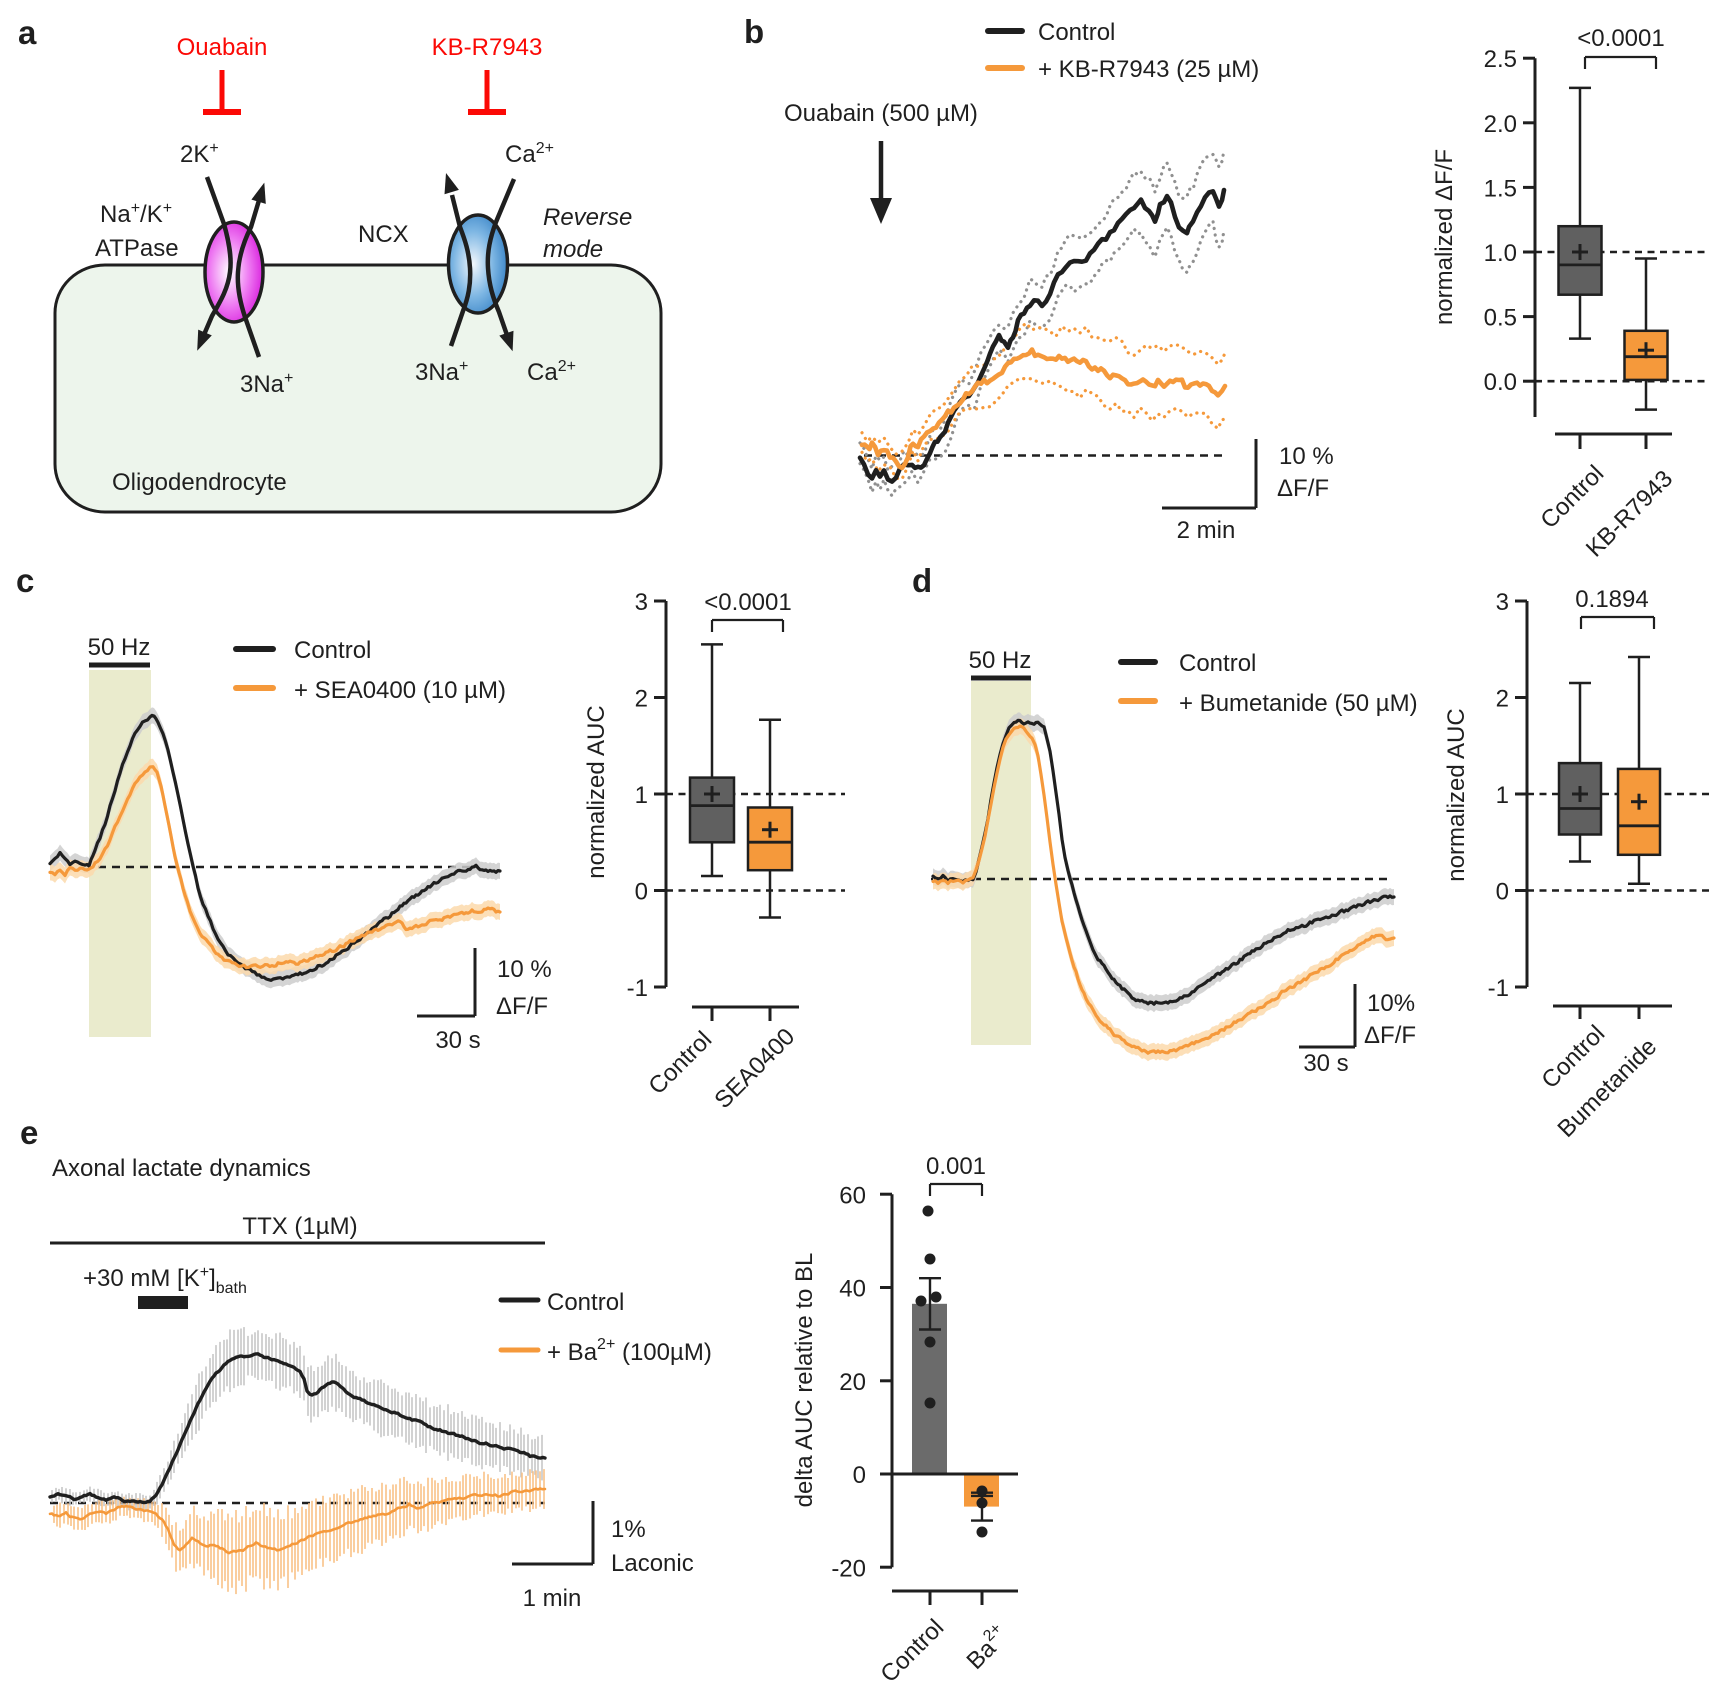  What do you see at coordinates (552, 1598) in the screenshot?
I see `svg-text: 1 min` at bounding box center [552, 1598].